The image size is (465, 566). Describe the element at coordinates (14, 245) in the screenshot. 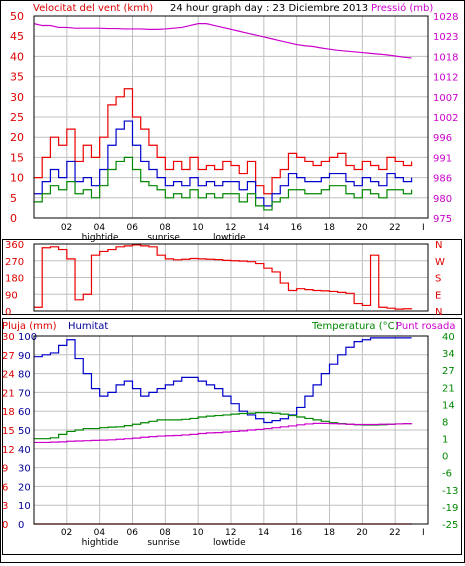

I see `direction-y-tick-label: 360` at that location.